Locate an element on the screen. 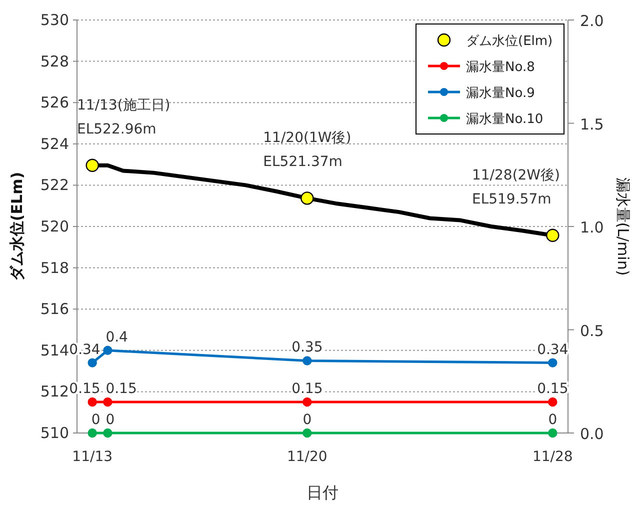 The width and height of the screenshot is (637, 506). data-label: 0.34 is located at coordinates (552, 350).